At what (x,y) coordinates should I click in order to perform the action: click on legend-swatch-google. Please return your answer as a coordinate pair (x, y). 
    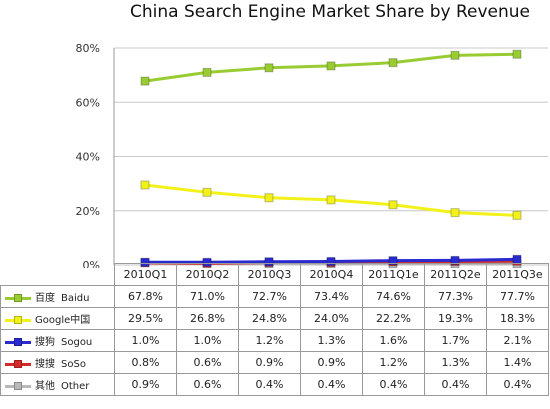
    Looking at the image, I should click on (18, 320).